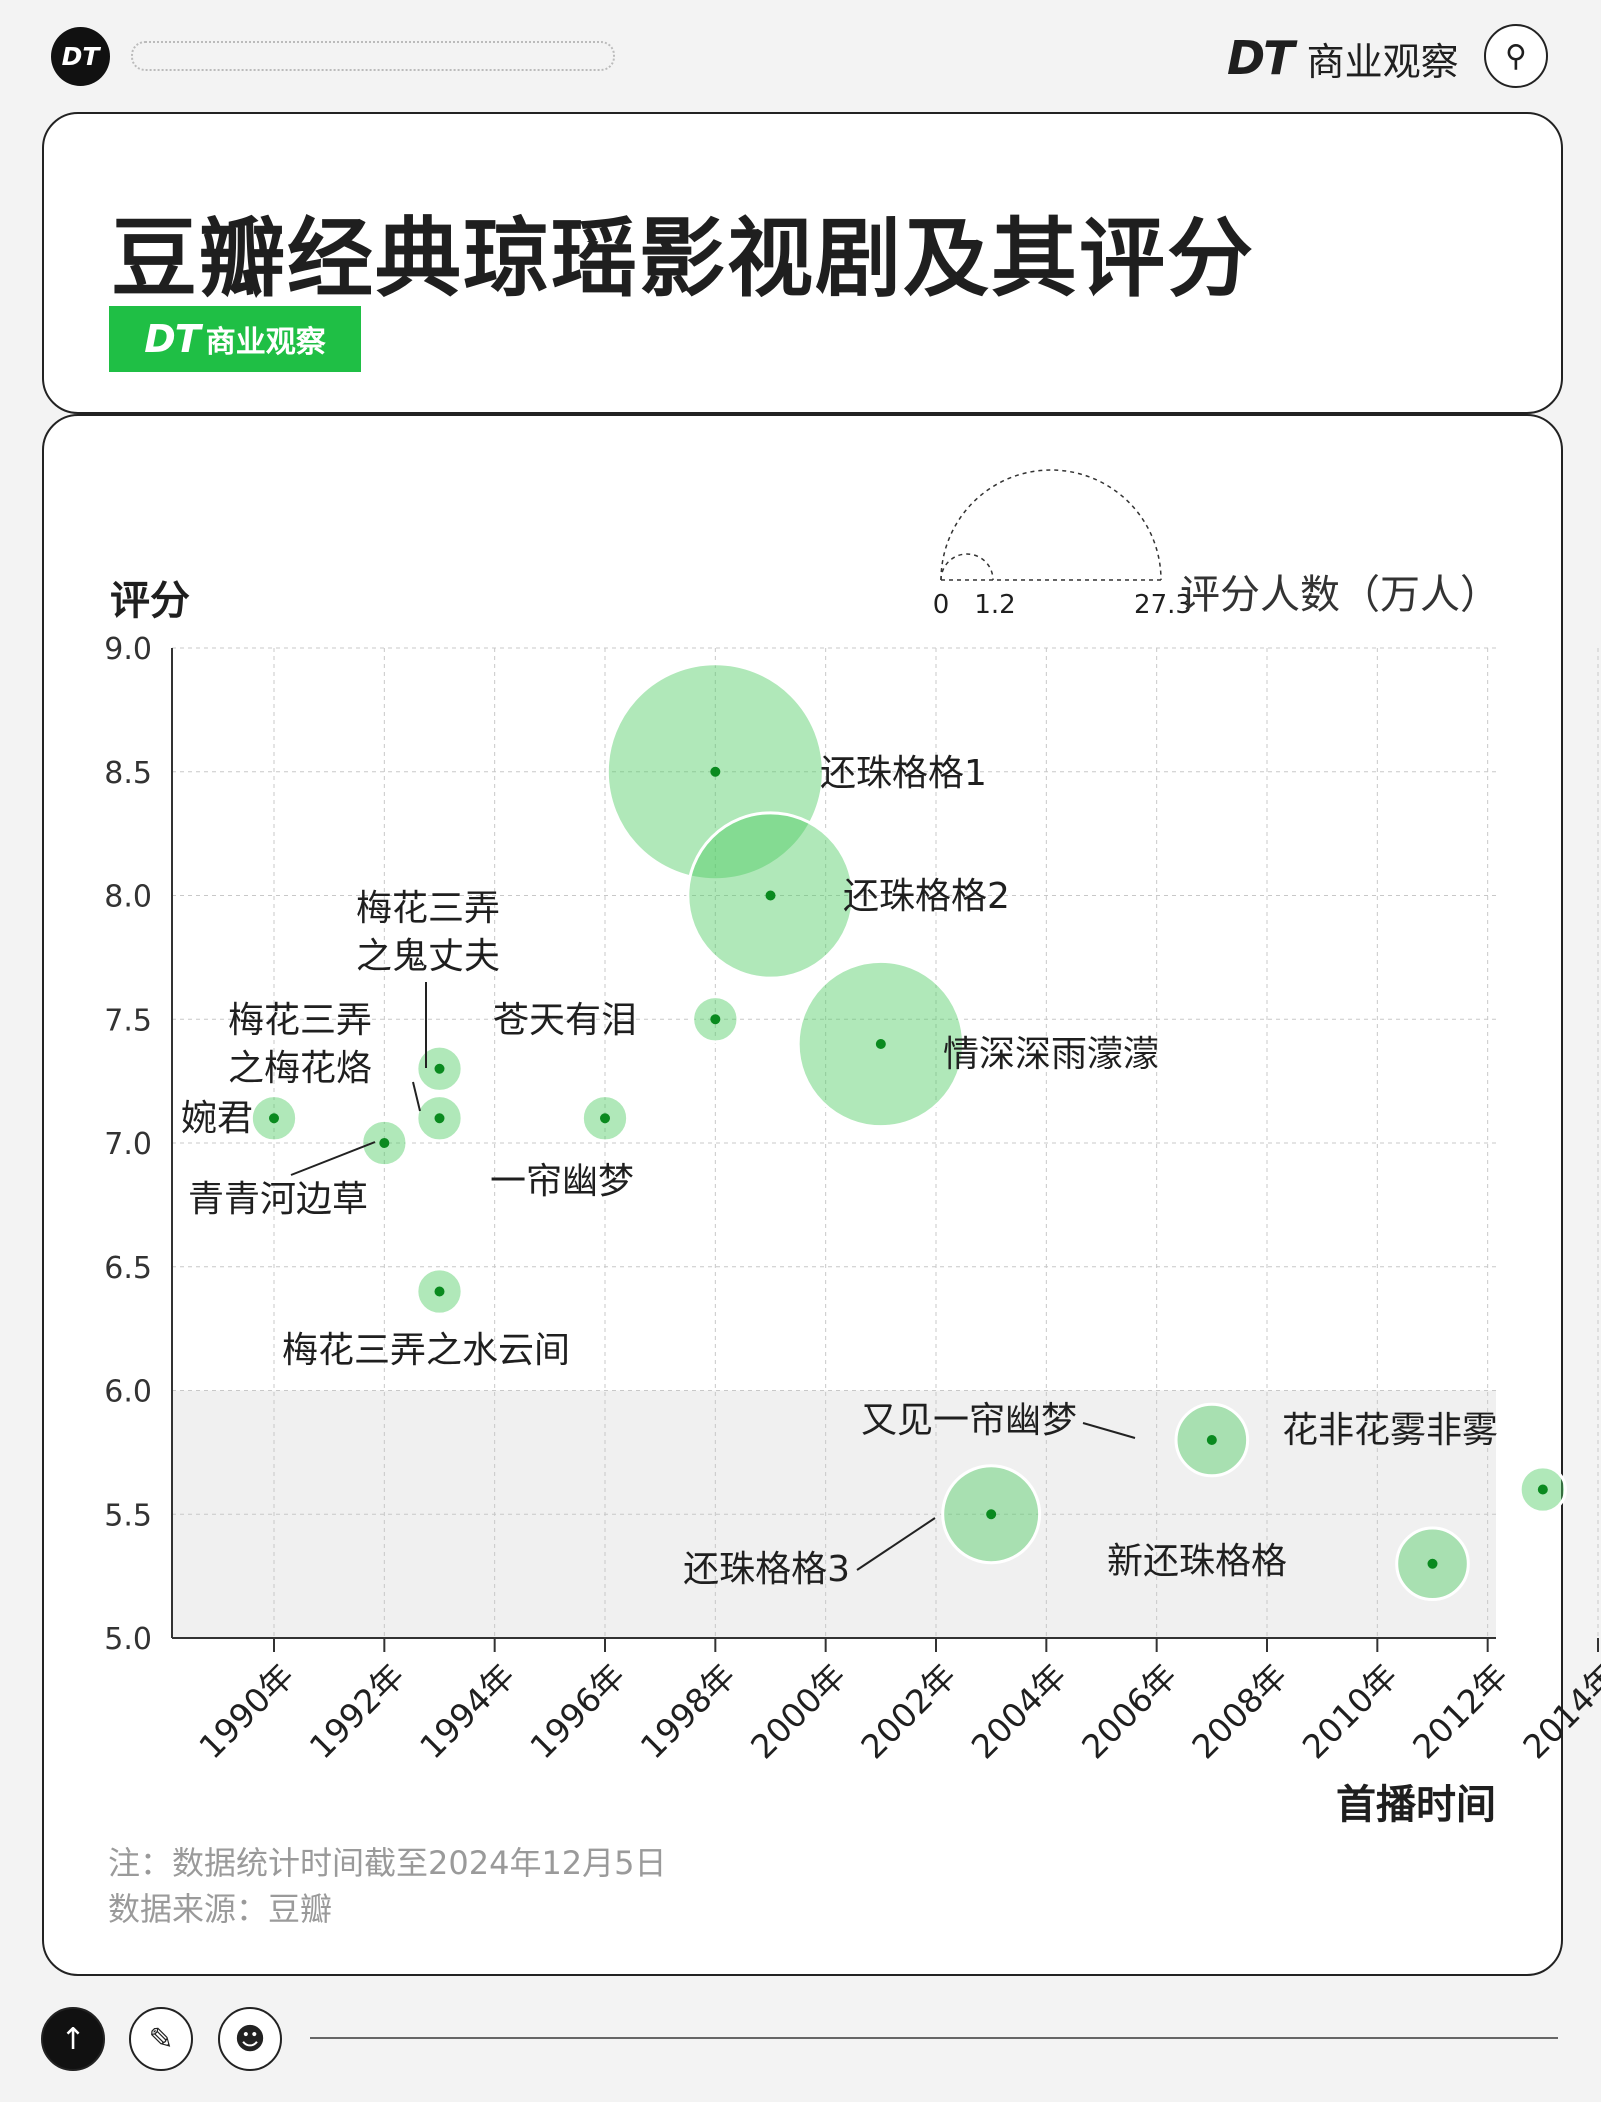  I want to click on data-note: 注：数据统计时间截至2024年12月5日, so click(387, 1863).